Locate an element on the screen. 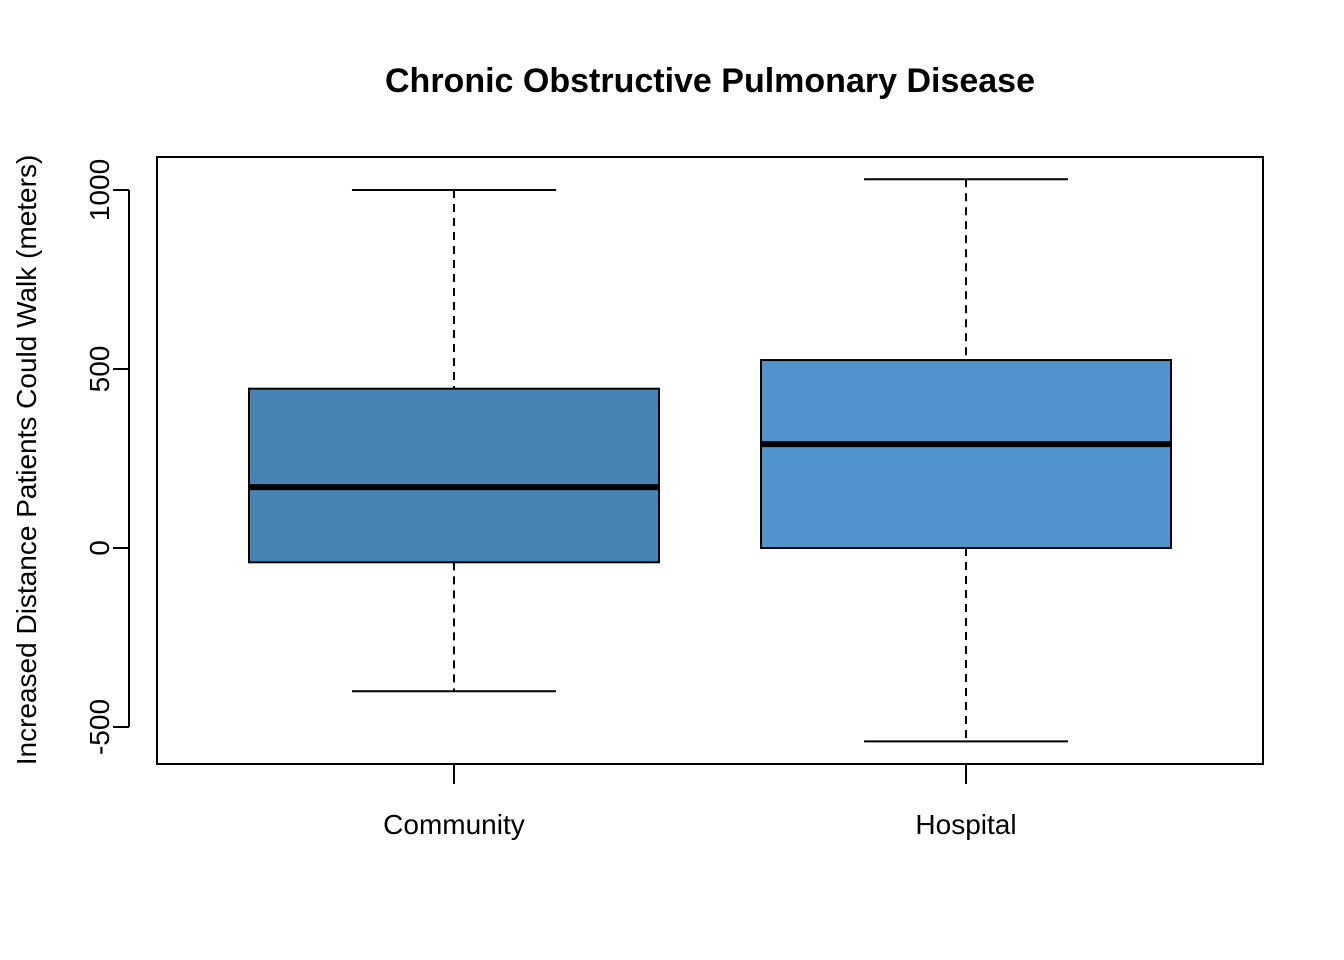 Image resolution: width=1344 pixels, height=960 pixels. y-tick-label: 1000 is located at coordinates (99, 190).